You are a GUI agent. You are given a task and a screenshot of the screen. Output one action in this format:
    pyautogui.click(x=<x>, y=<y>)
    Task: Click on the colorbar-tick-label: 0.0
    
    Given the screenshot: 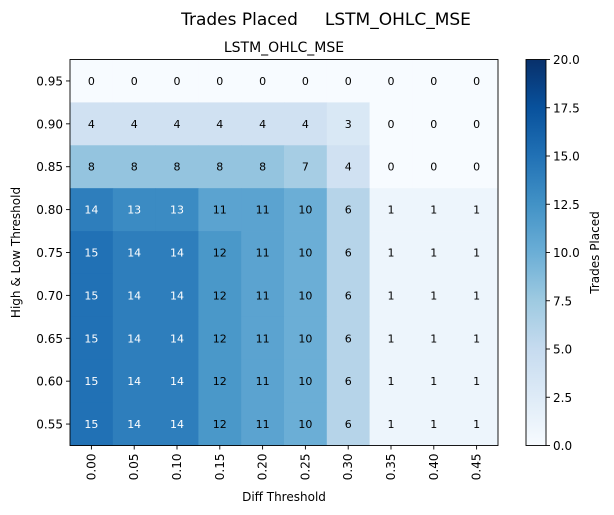 What is the action you would take?
    pyautogui.click(x=562, y=446)
    